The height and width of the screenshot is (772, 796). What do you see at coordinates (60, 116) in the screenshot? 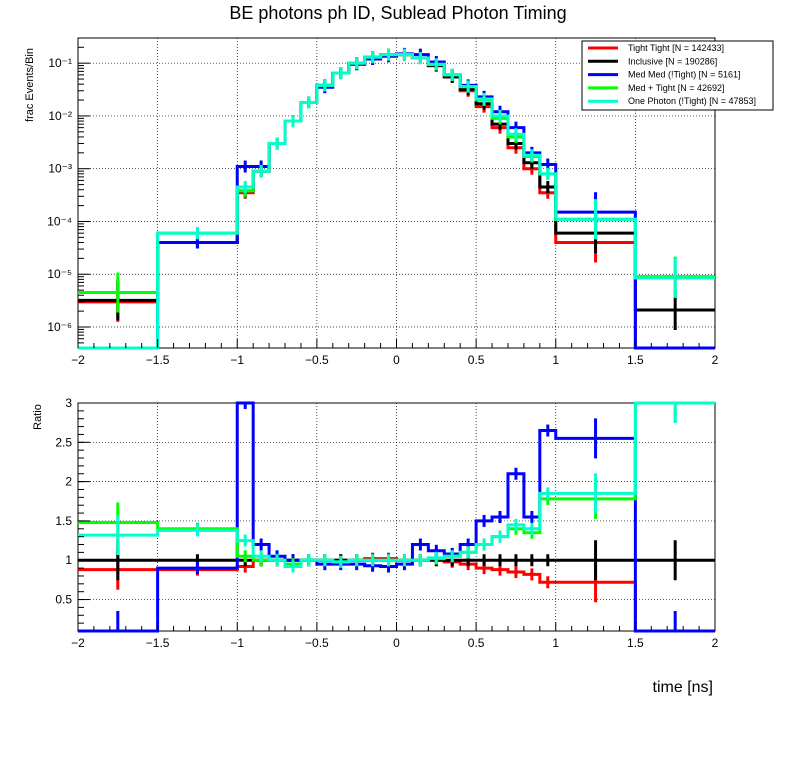
I see `y-tick-label: 10⁻²` at bounding box center [60, 116].